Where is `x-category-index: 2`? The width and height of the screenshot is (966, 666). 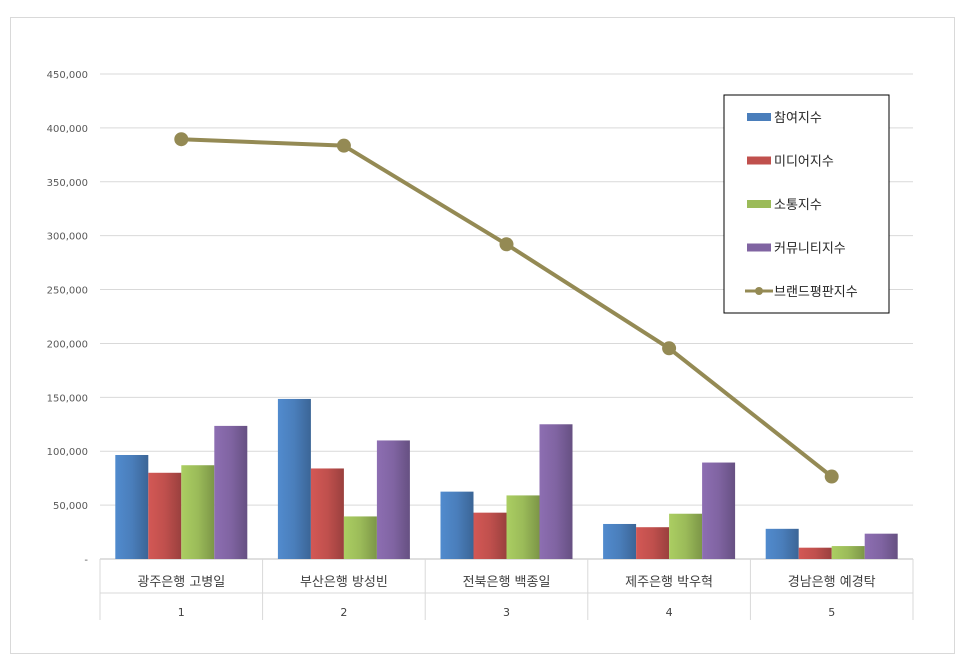
x-category-index: 2 is located at coordinates (343, 612).